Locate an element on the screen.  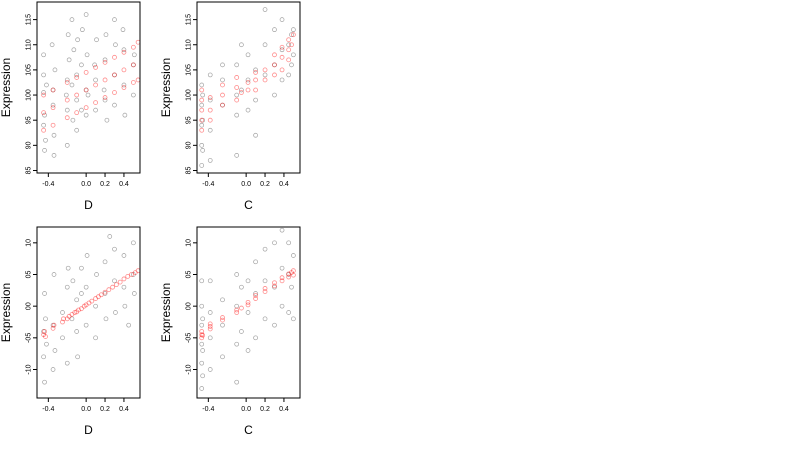
y-tick-label: 85 is located at coordinates (189, 170).